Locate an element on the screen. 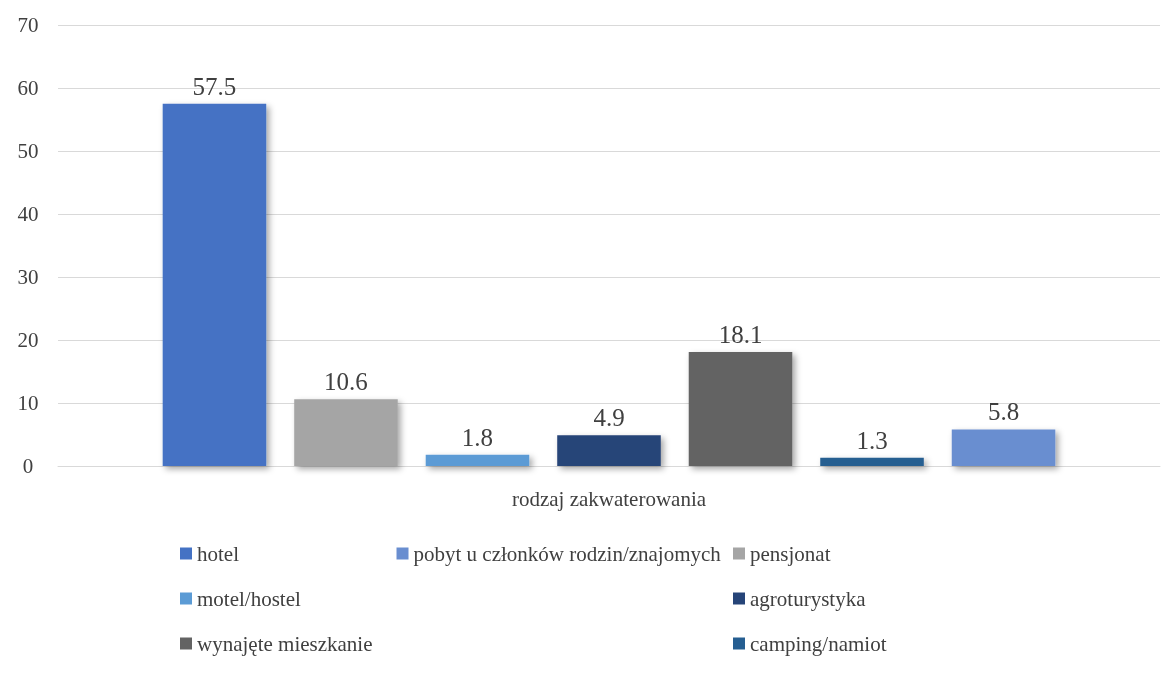  y-tick-label: 60 is located at coordinates (28, 88).